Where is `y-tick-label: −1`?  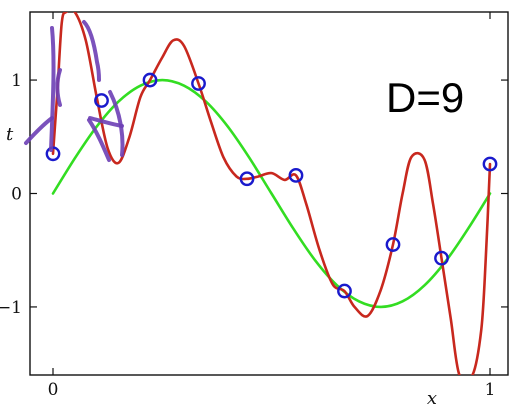
y-tick-label: −1 is located at coordinates (11, 308).